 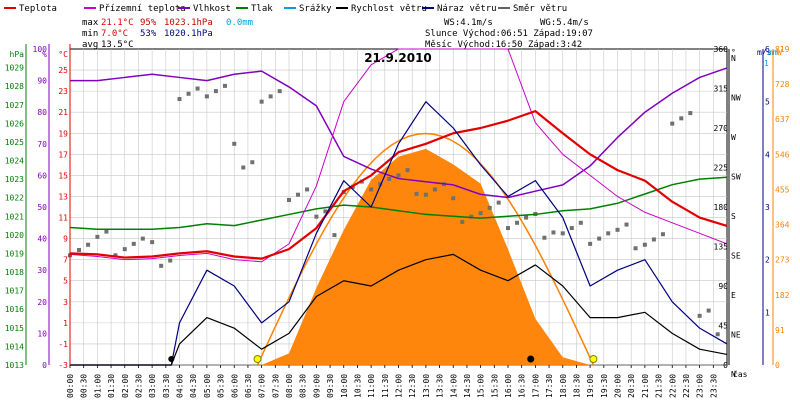 I want to click on right-axis-tick-solar: 182, so click(x=782, y=295).